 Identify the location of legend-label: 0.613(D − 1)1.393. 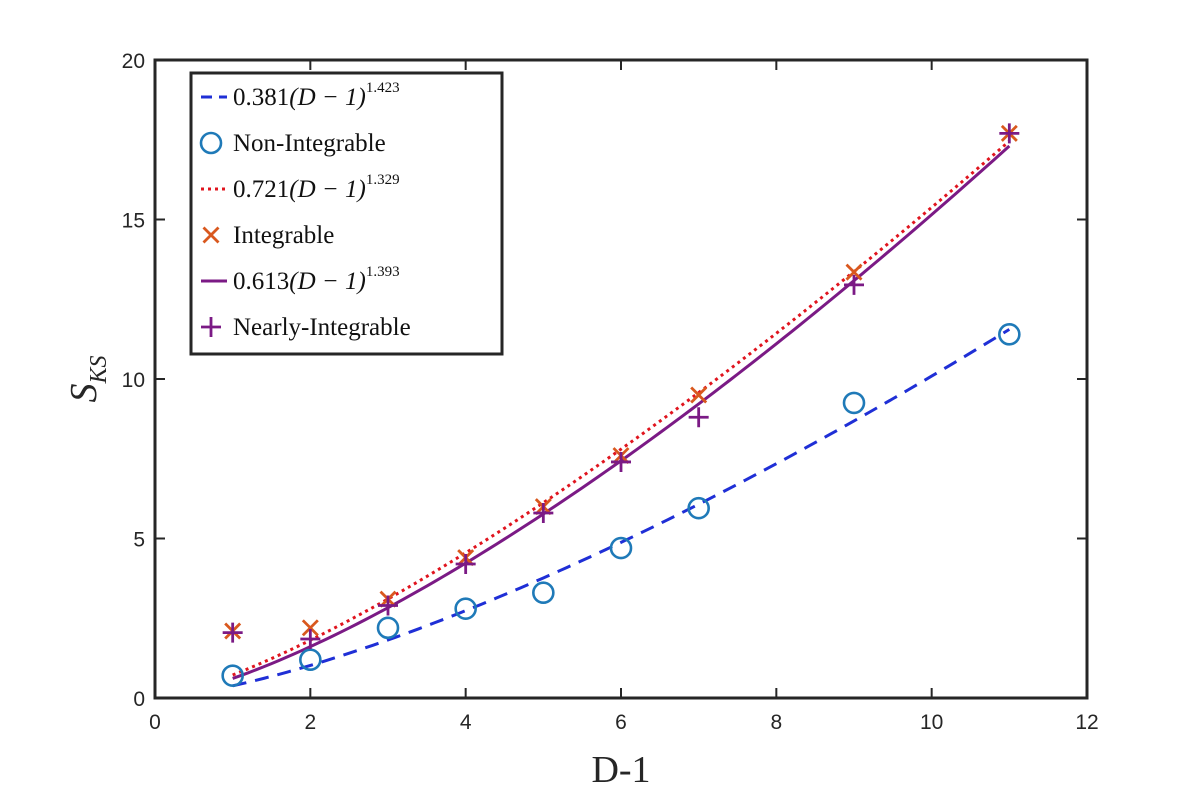
(316, 279).